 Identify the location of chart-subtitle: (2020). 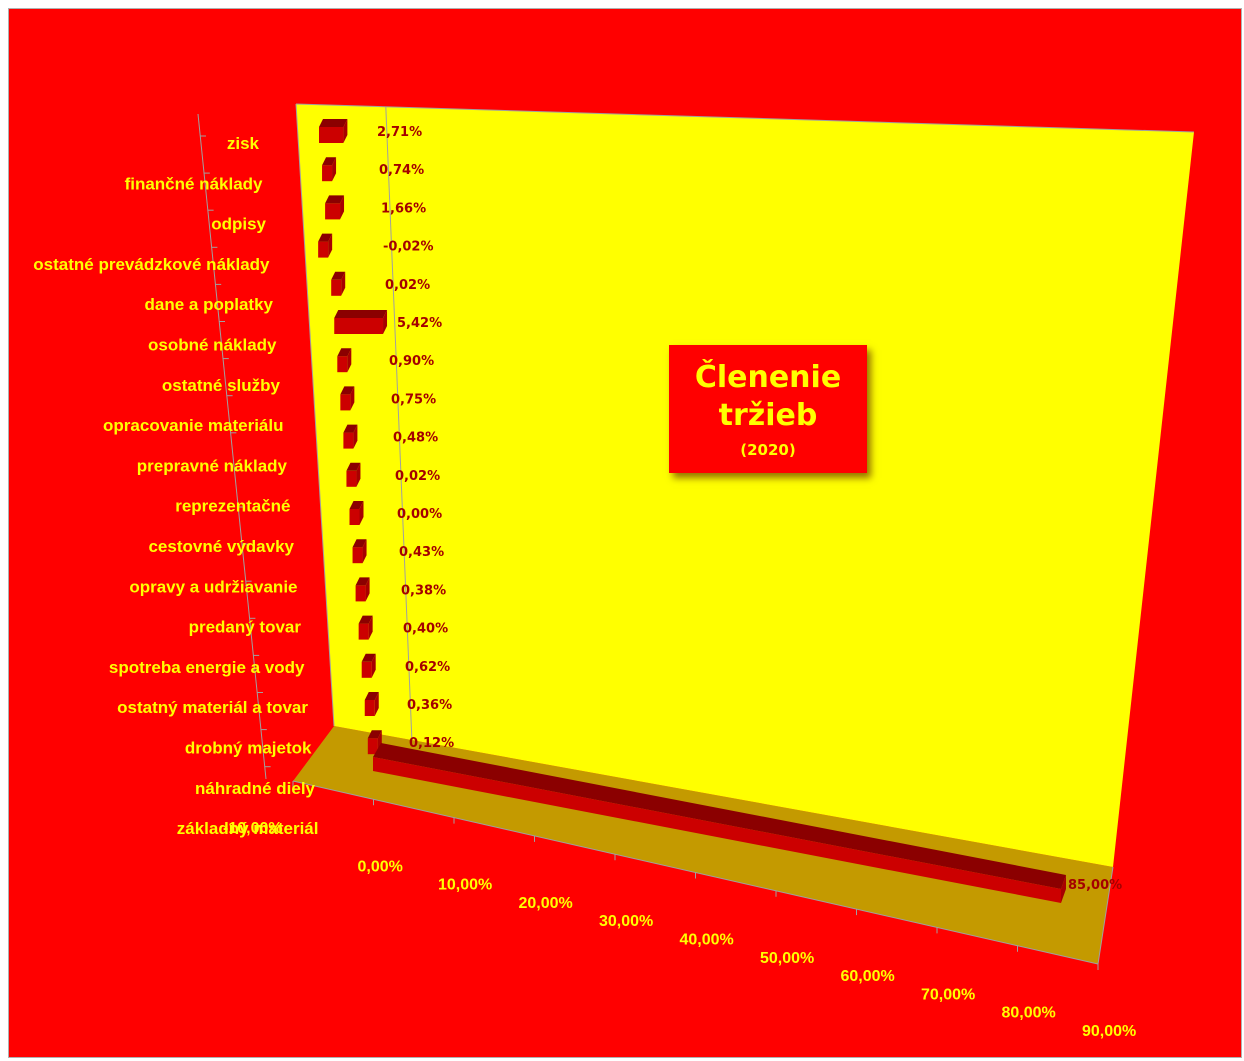
(768, 450).